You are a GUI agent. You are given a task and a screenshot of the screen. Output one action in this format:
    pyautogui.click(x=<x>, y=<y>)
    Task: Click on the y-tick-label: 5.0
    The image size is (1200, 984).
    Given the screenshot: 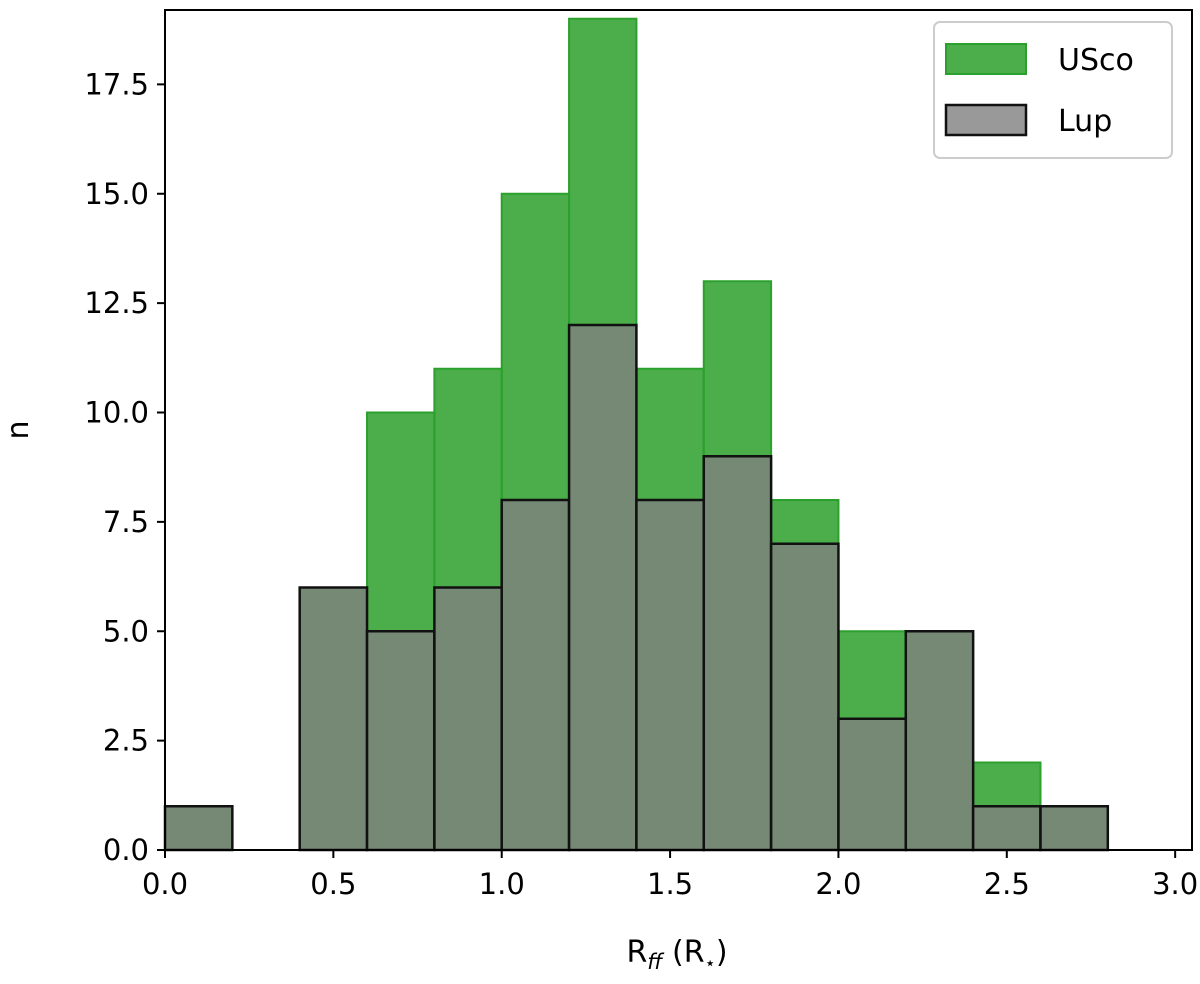 What is the action you would take?
    pyautogui.click(x=126, y=631)
    